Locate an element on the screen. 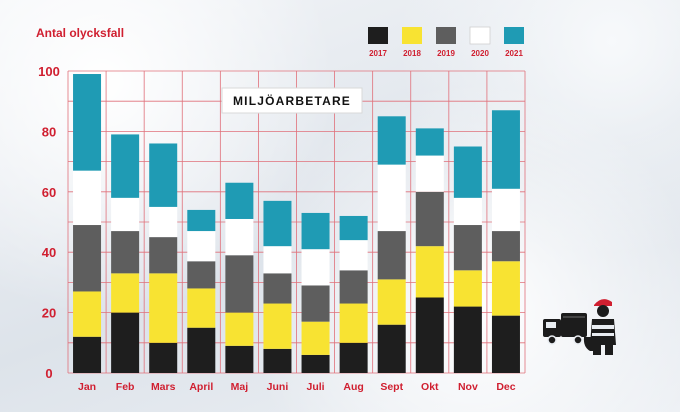 This screenshot has height=412, width=680. legend-label-2020: 2020 is located at coordinates (480, 53).